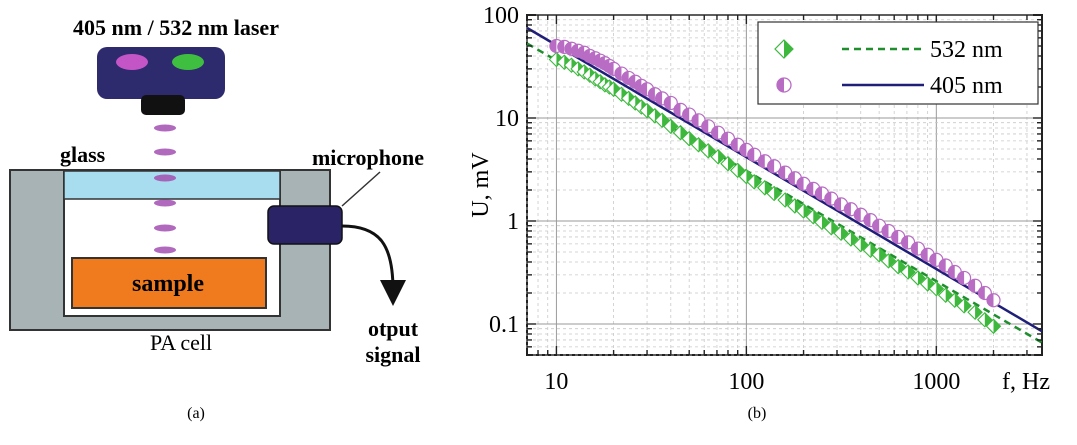  I want to click on laser-tip, so click(163, 105).